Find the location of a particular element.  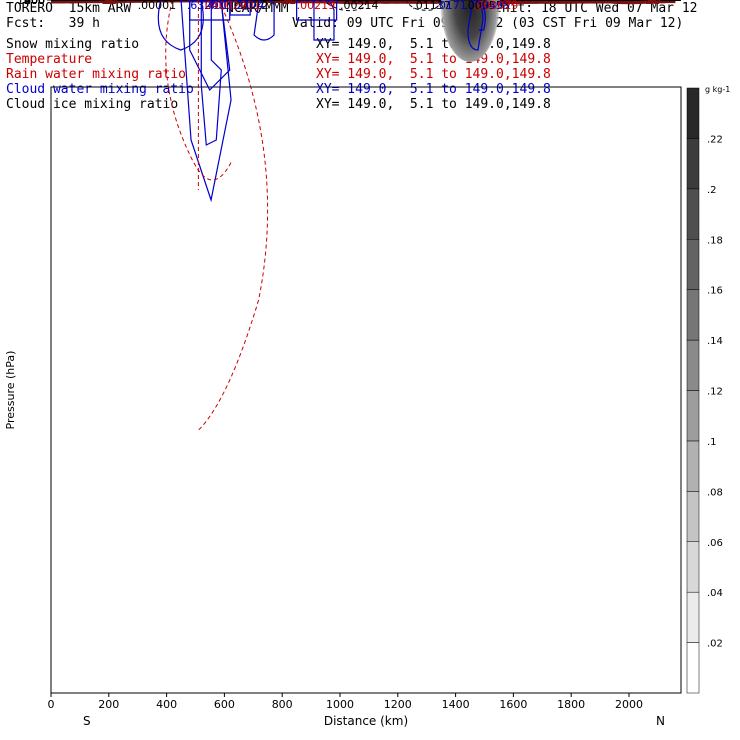

max-value-label: .0495 is located at coordinates (495, 6).